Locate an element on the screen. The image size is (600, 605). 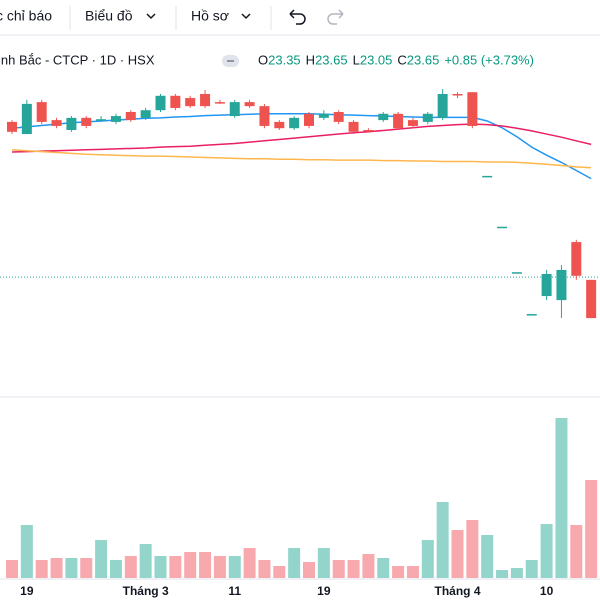
undo-button is located at coordinates (297, 17).